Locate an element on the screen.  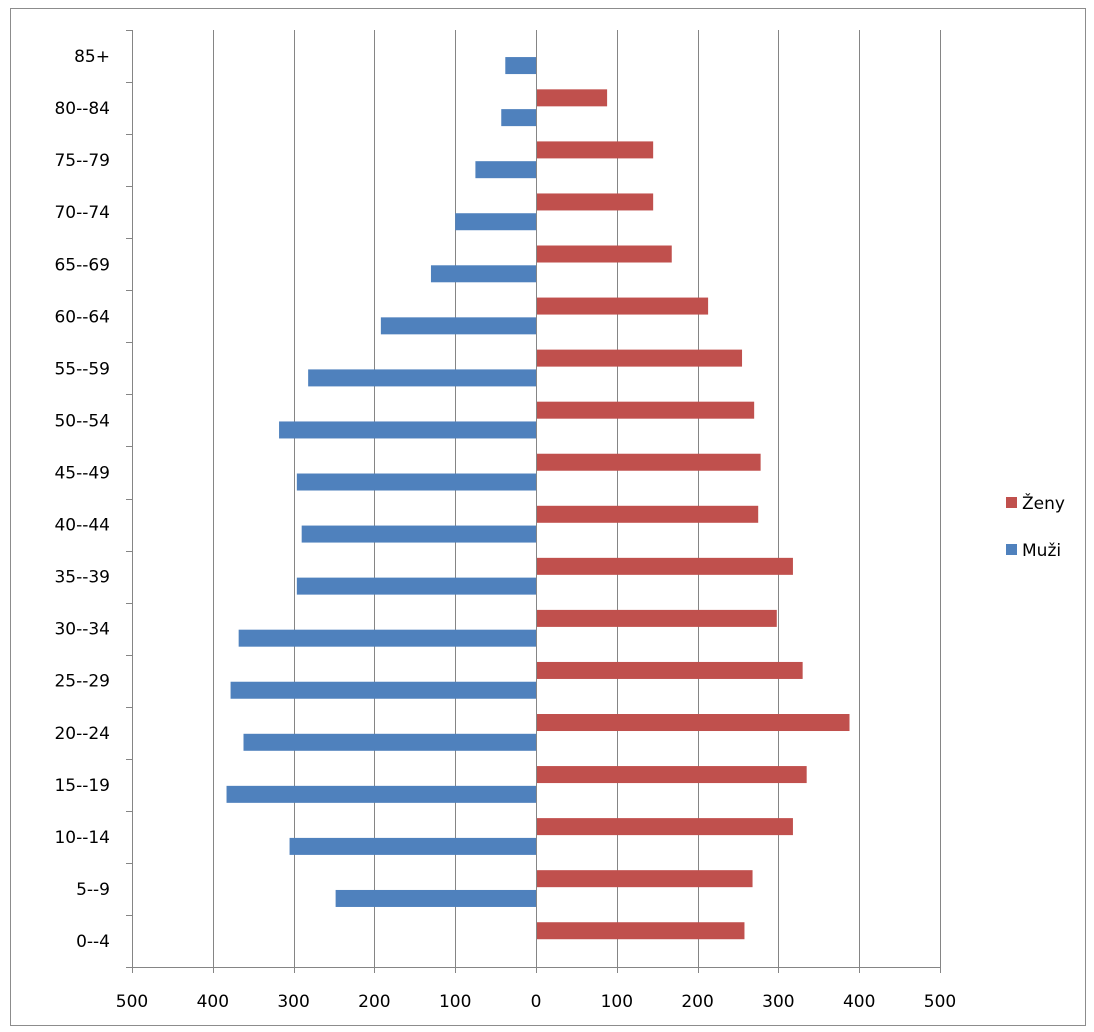
x-tick-label-6: 100 is located at coordinates (617, 1002).